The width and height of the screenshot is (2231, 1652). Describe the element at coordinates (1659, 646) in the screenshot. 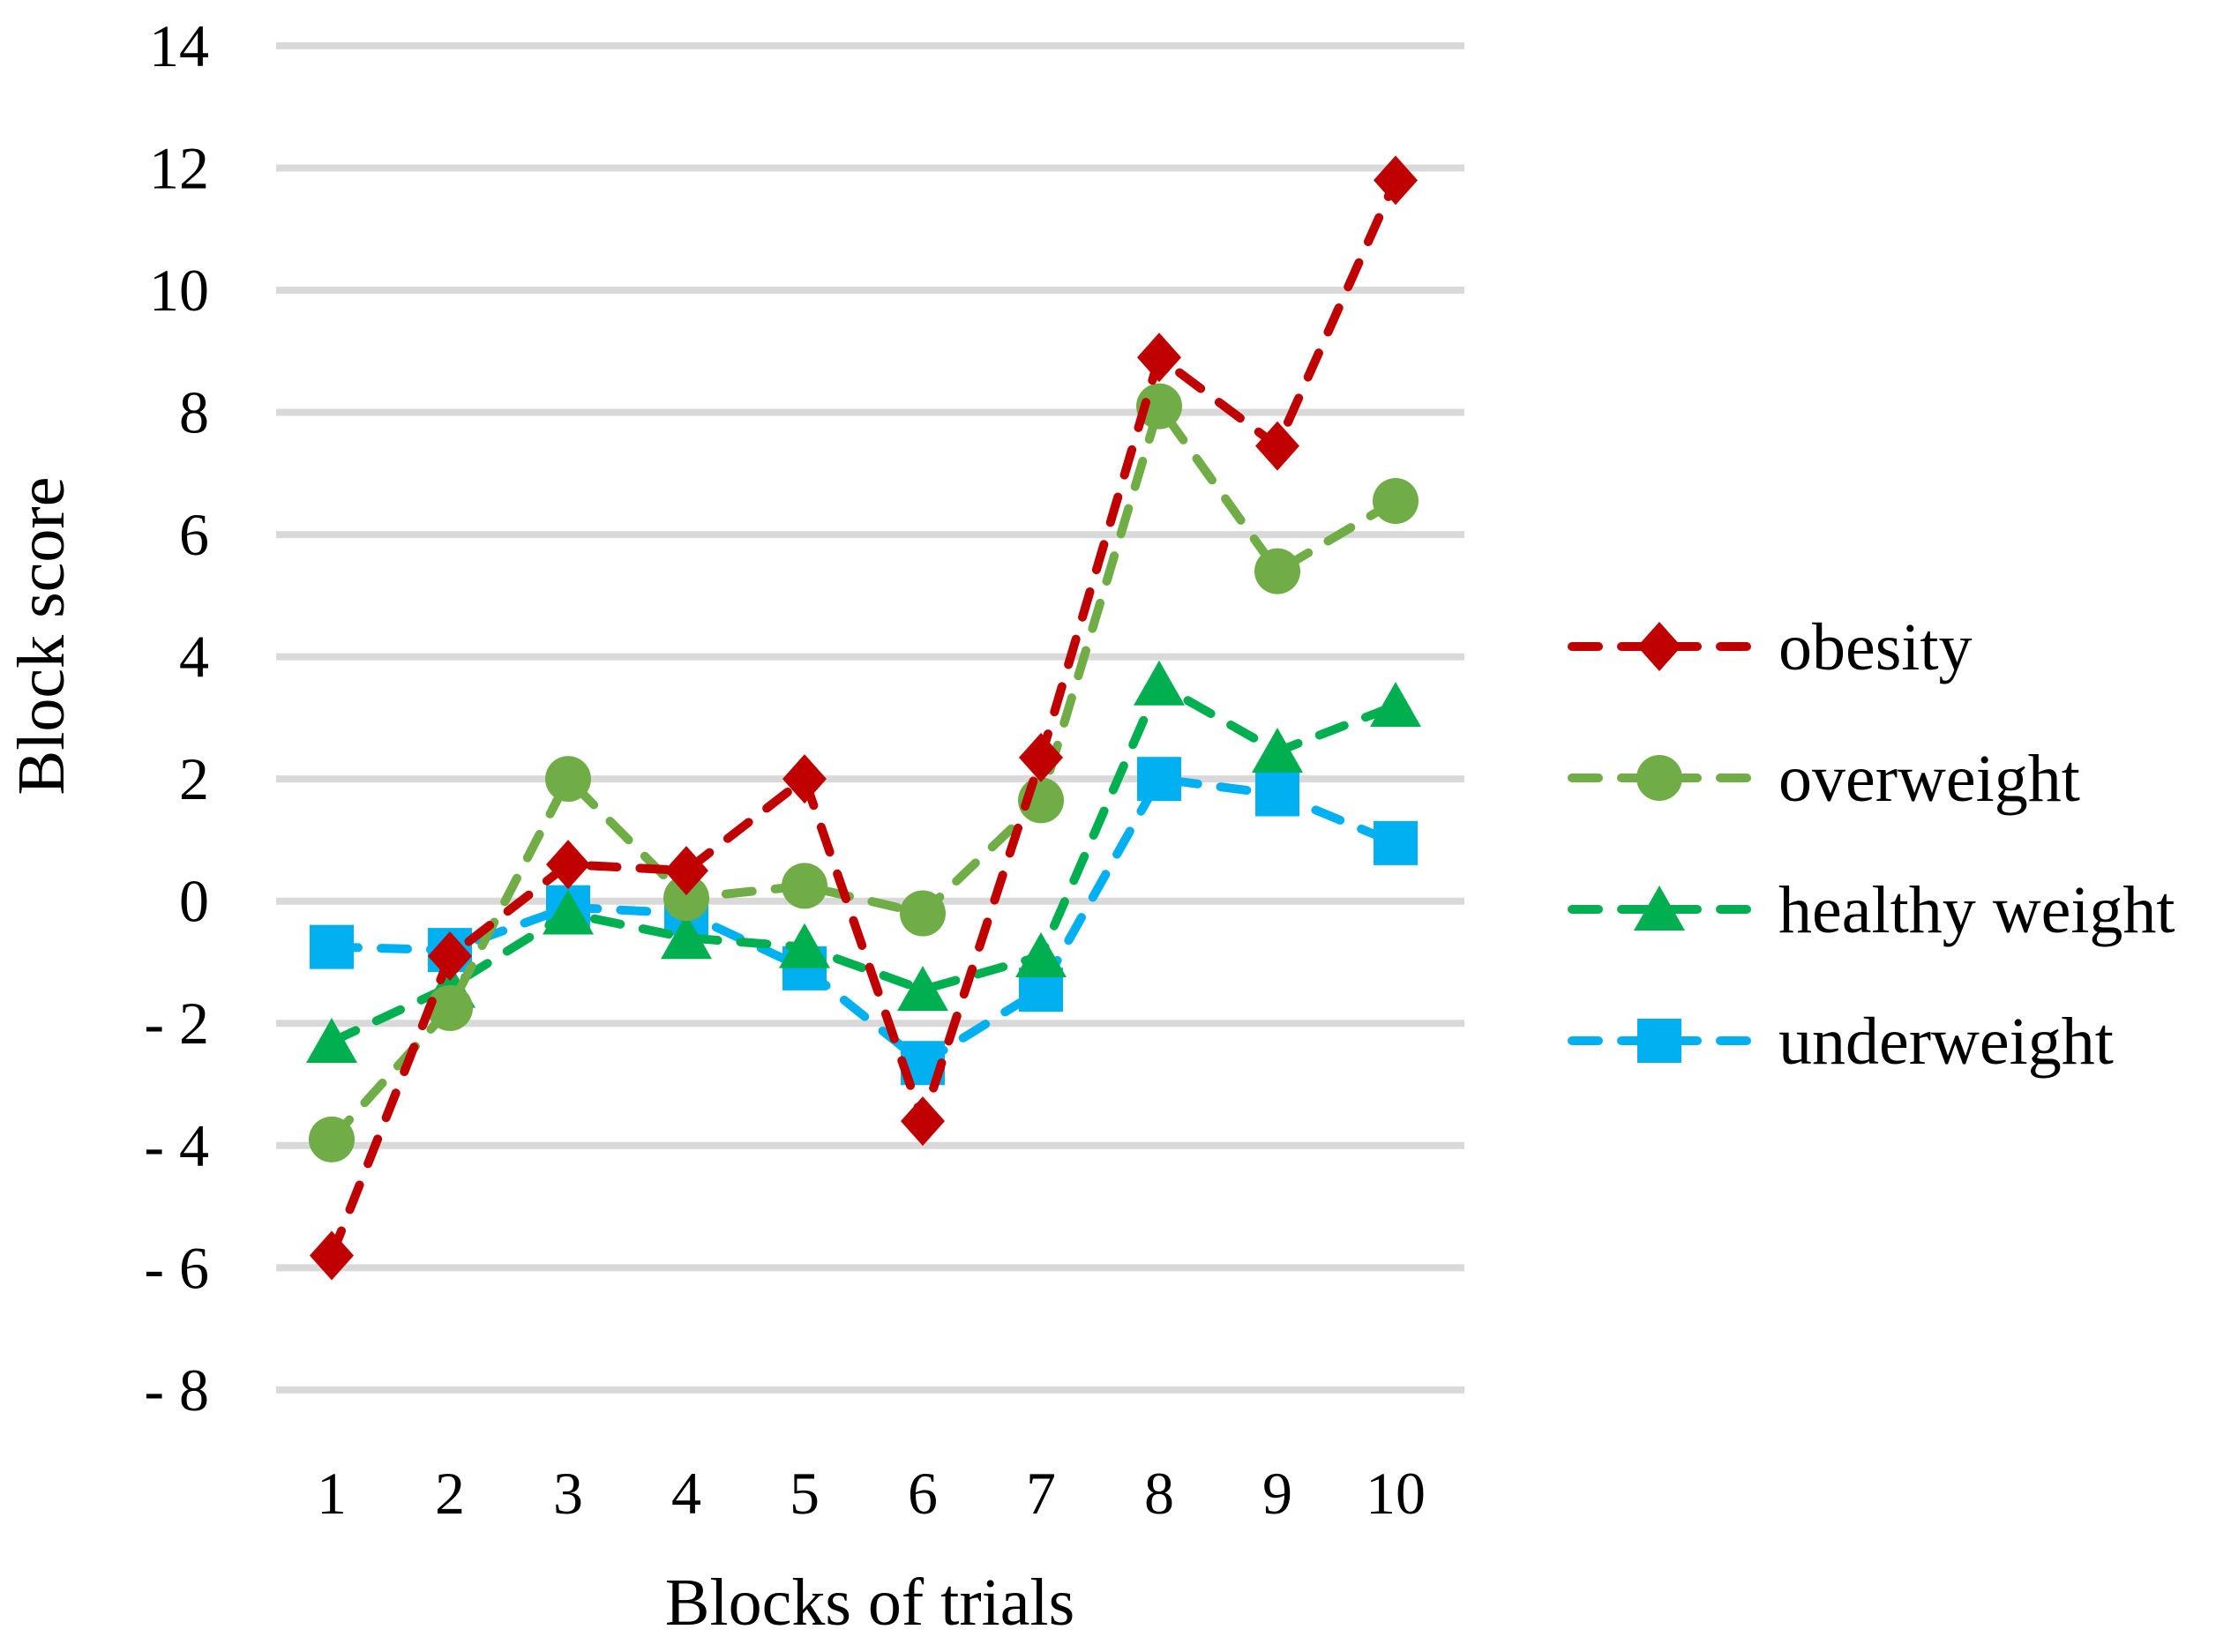

I see `legend-diamond-icon` at that location.